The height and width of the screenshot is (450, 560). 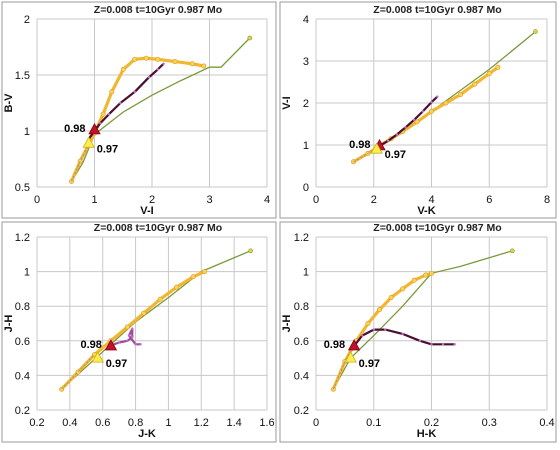 What do you see at coordinates (168, 423) in the screenshot?
I see `x-tick-label: 1` at bounding box center [168, 423].